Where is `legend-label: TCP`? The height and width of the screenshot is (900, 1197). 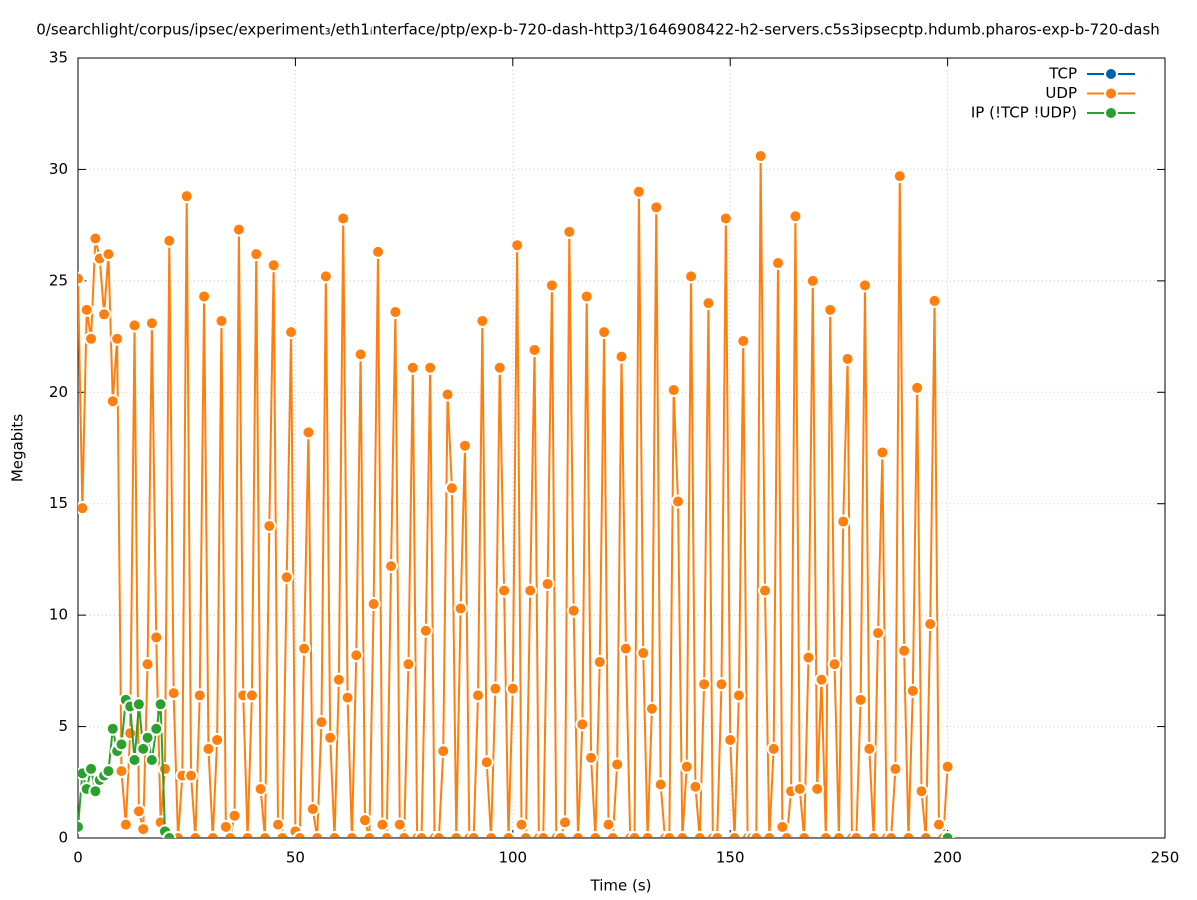
legend-label: TCP is located at coordinates (1062, 74).